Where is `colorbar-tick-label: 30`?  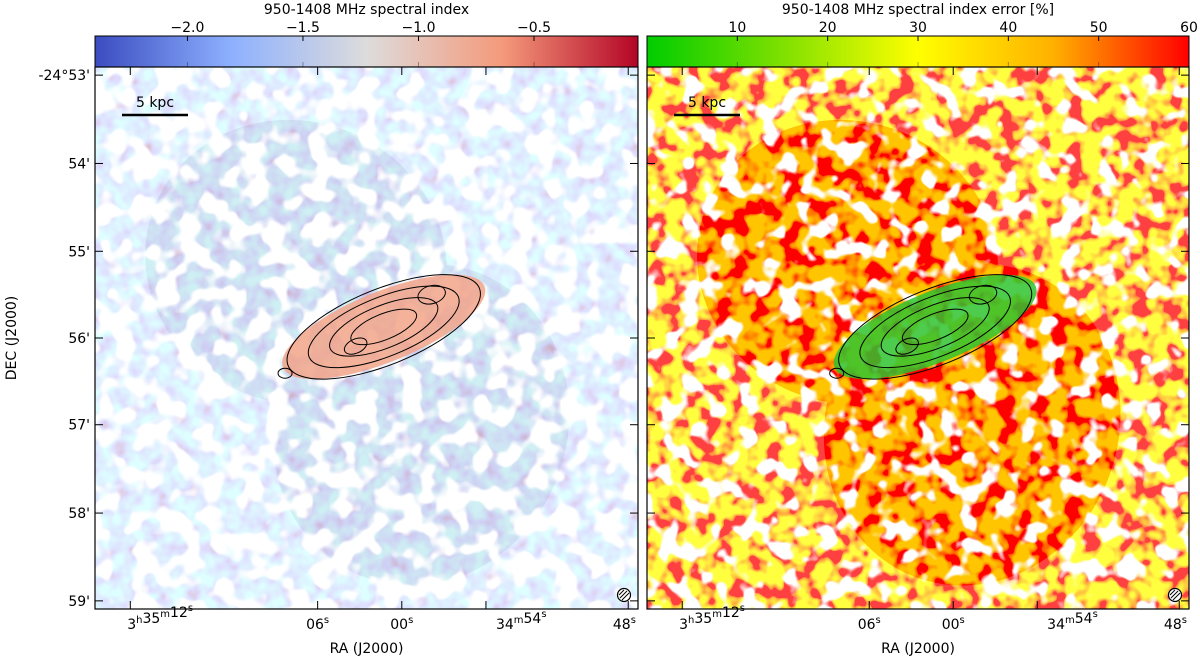 colorbar-tick-label: 30 is located at coordinates (918, 28).